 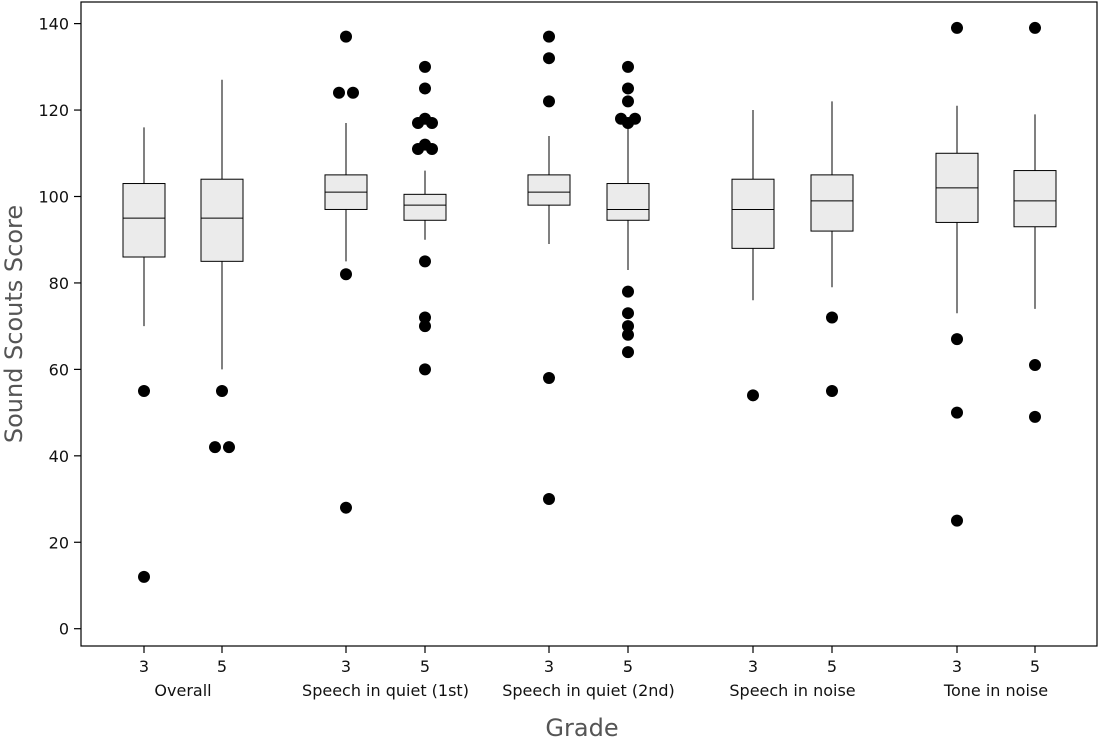 What do you see at coordinates (59, 283) in the screenshot?
I see `y-tick-label: 80` at bounding box center [59, 283].